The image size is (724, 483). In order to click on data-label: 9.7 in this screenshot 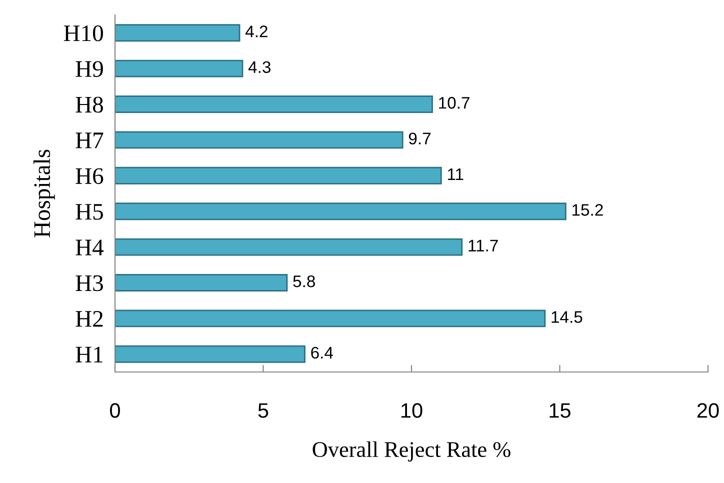, I will do `click(419, 138)`.